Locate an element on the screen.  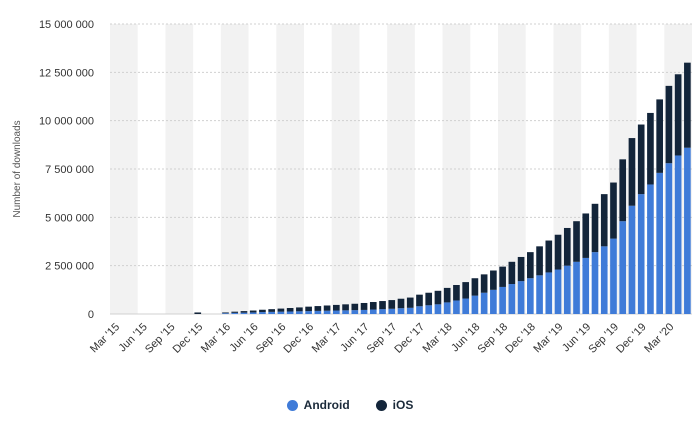
y-axis-label: Number of downloads is located at coordinates (17, 168).